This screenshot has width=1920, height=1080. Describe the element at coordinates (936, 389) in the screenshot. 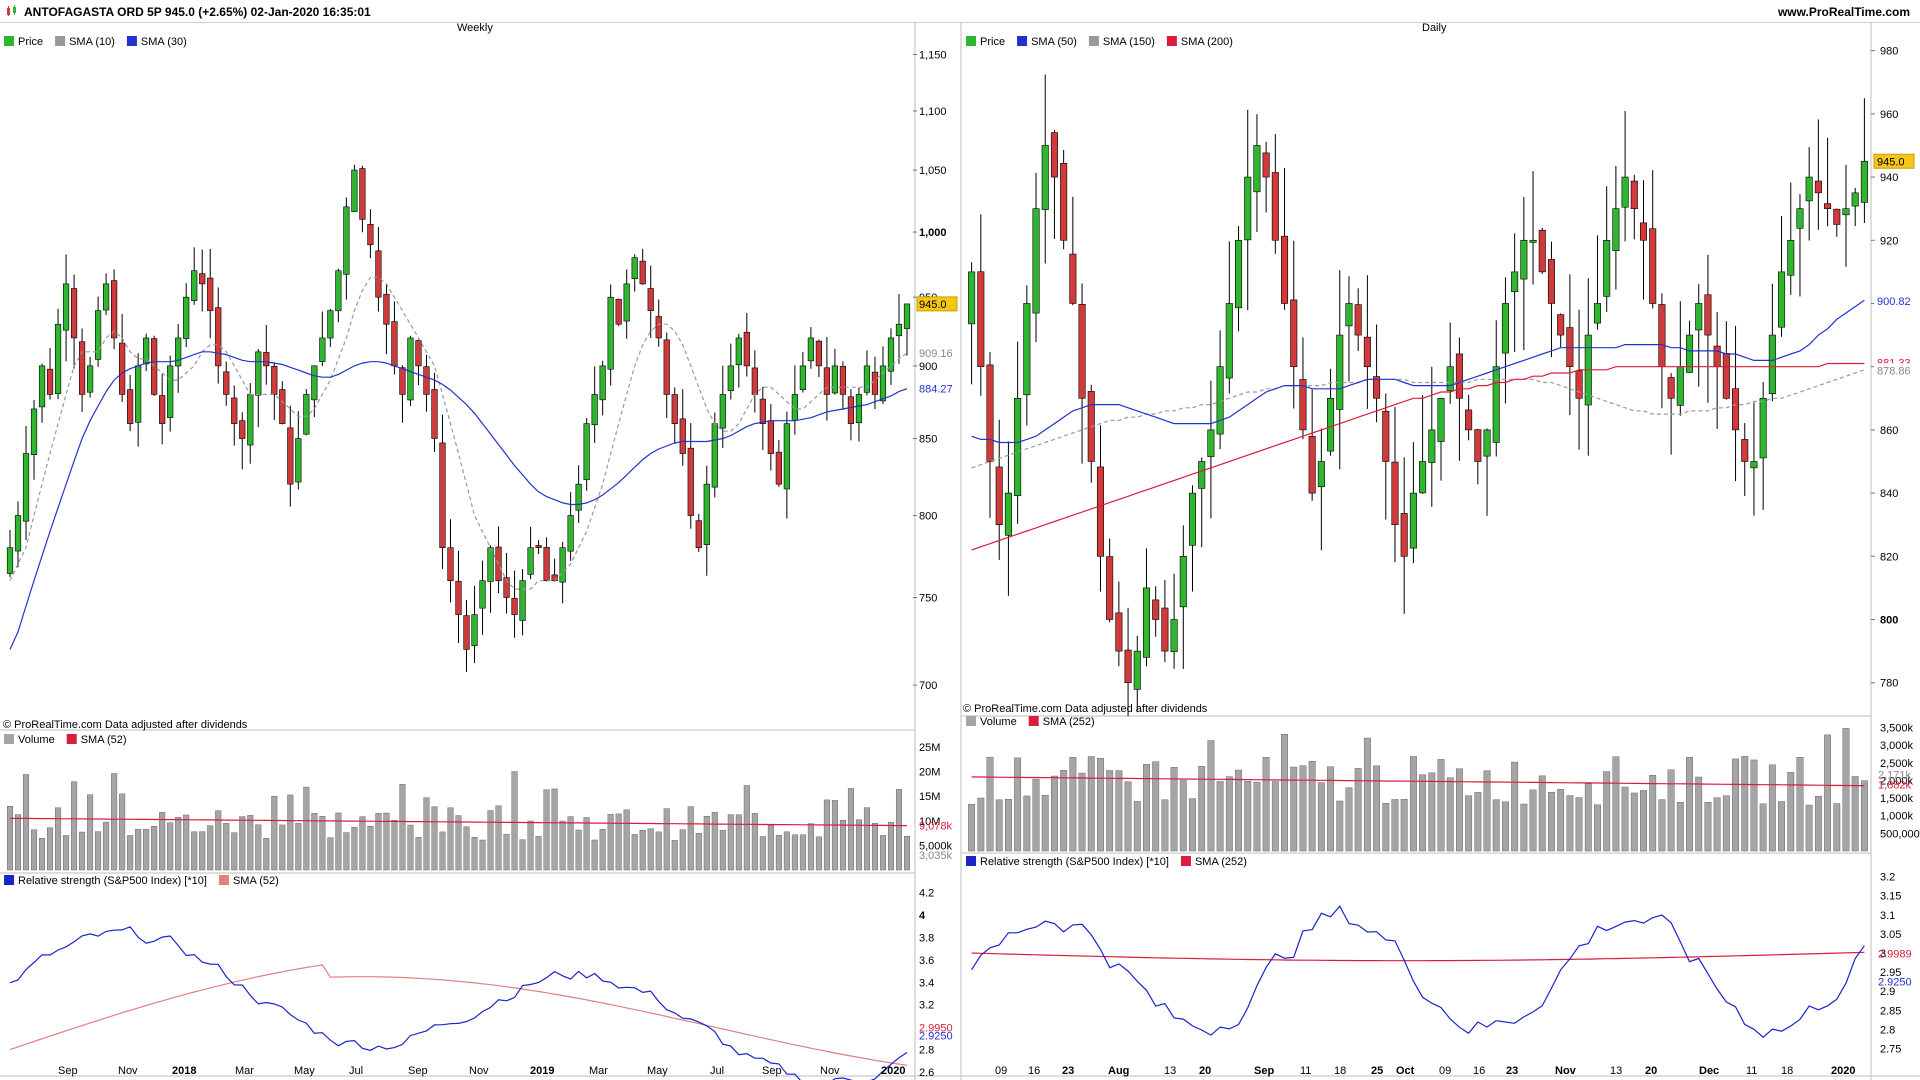

I see `weekly-price-tag-label: 884.27` at that location.